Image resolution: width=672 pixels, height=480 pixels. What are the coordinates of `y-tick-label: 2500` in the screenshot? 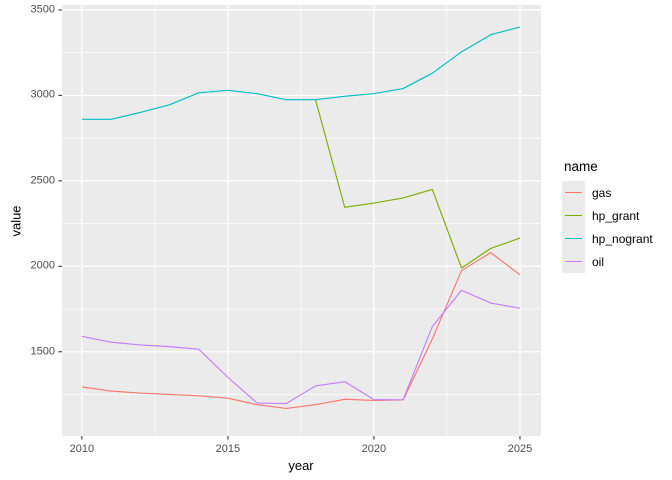 It's located at (42, 180).